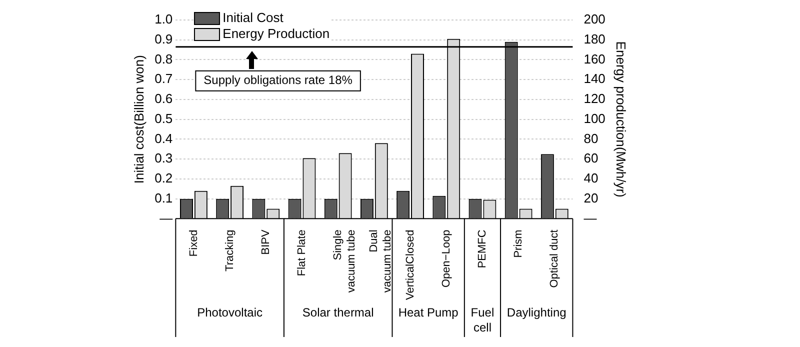  I want to click on text: Solar thermal, so click(338, 312).